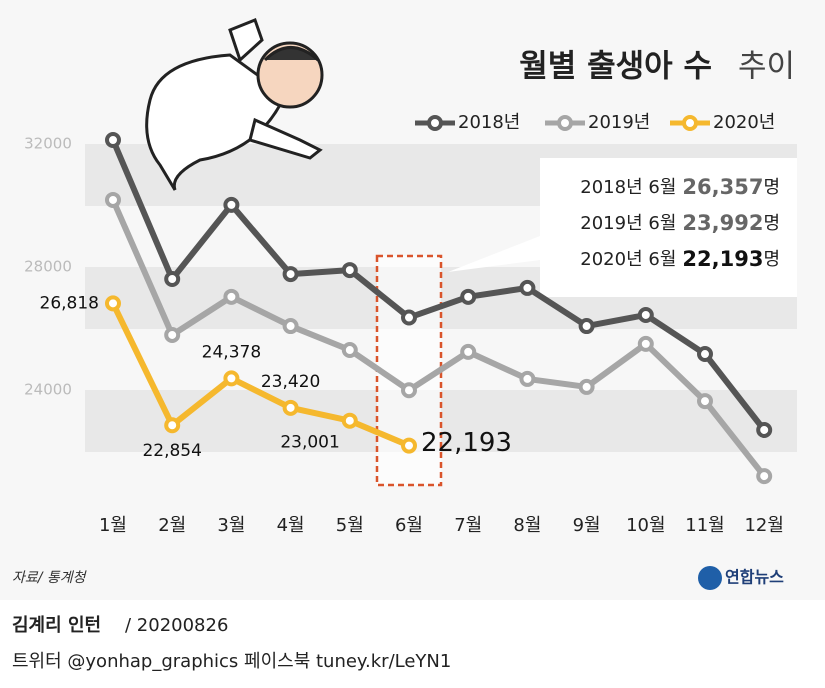 The height and width of the screenshot is (688, 825). I want to click on legend-label: 2020년, so click(744, 122).